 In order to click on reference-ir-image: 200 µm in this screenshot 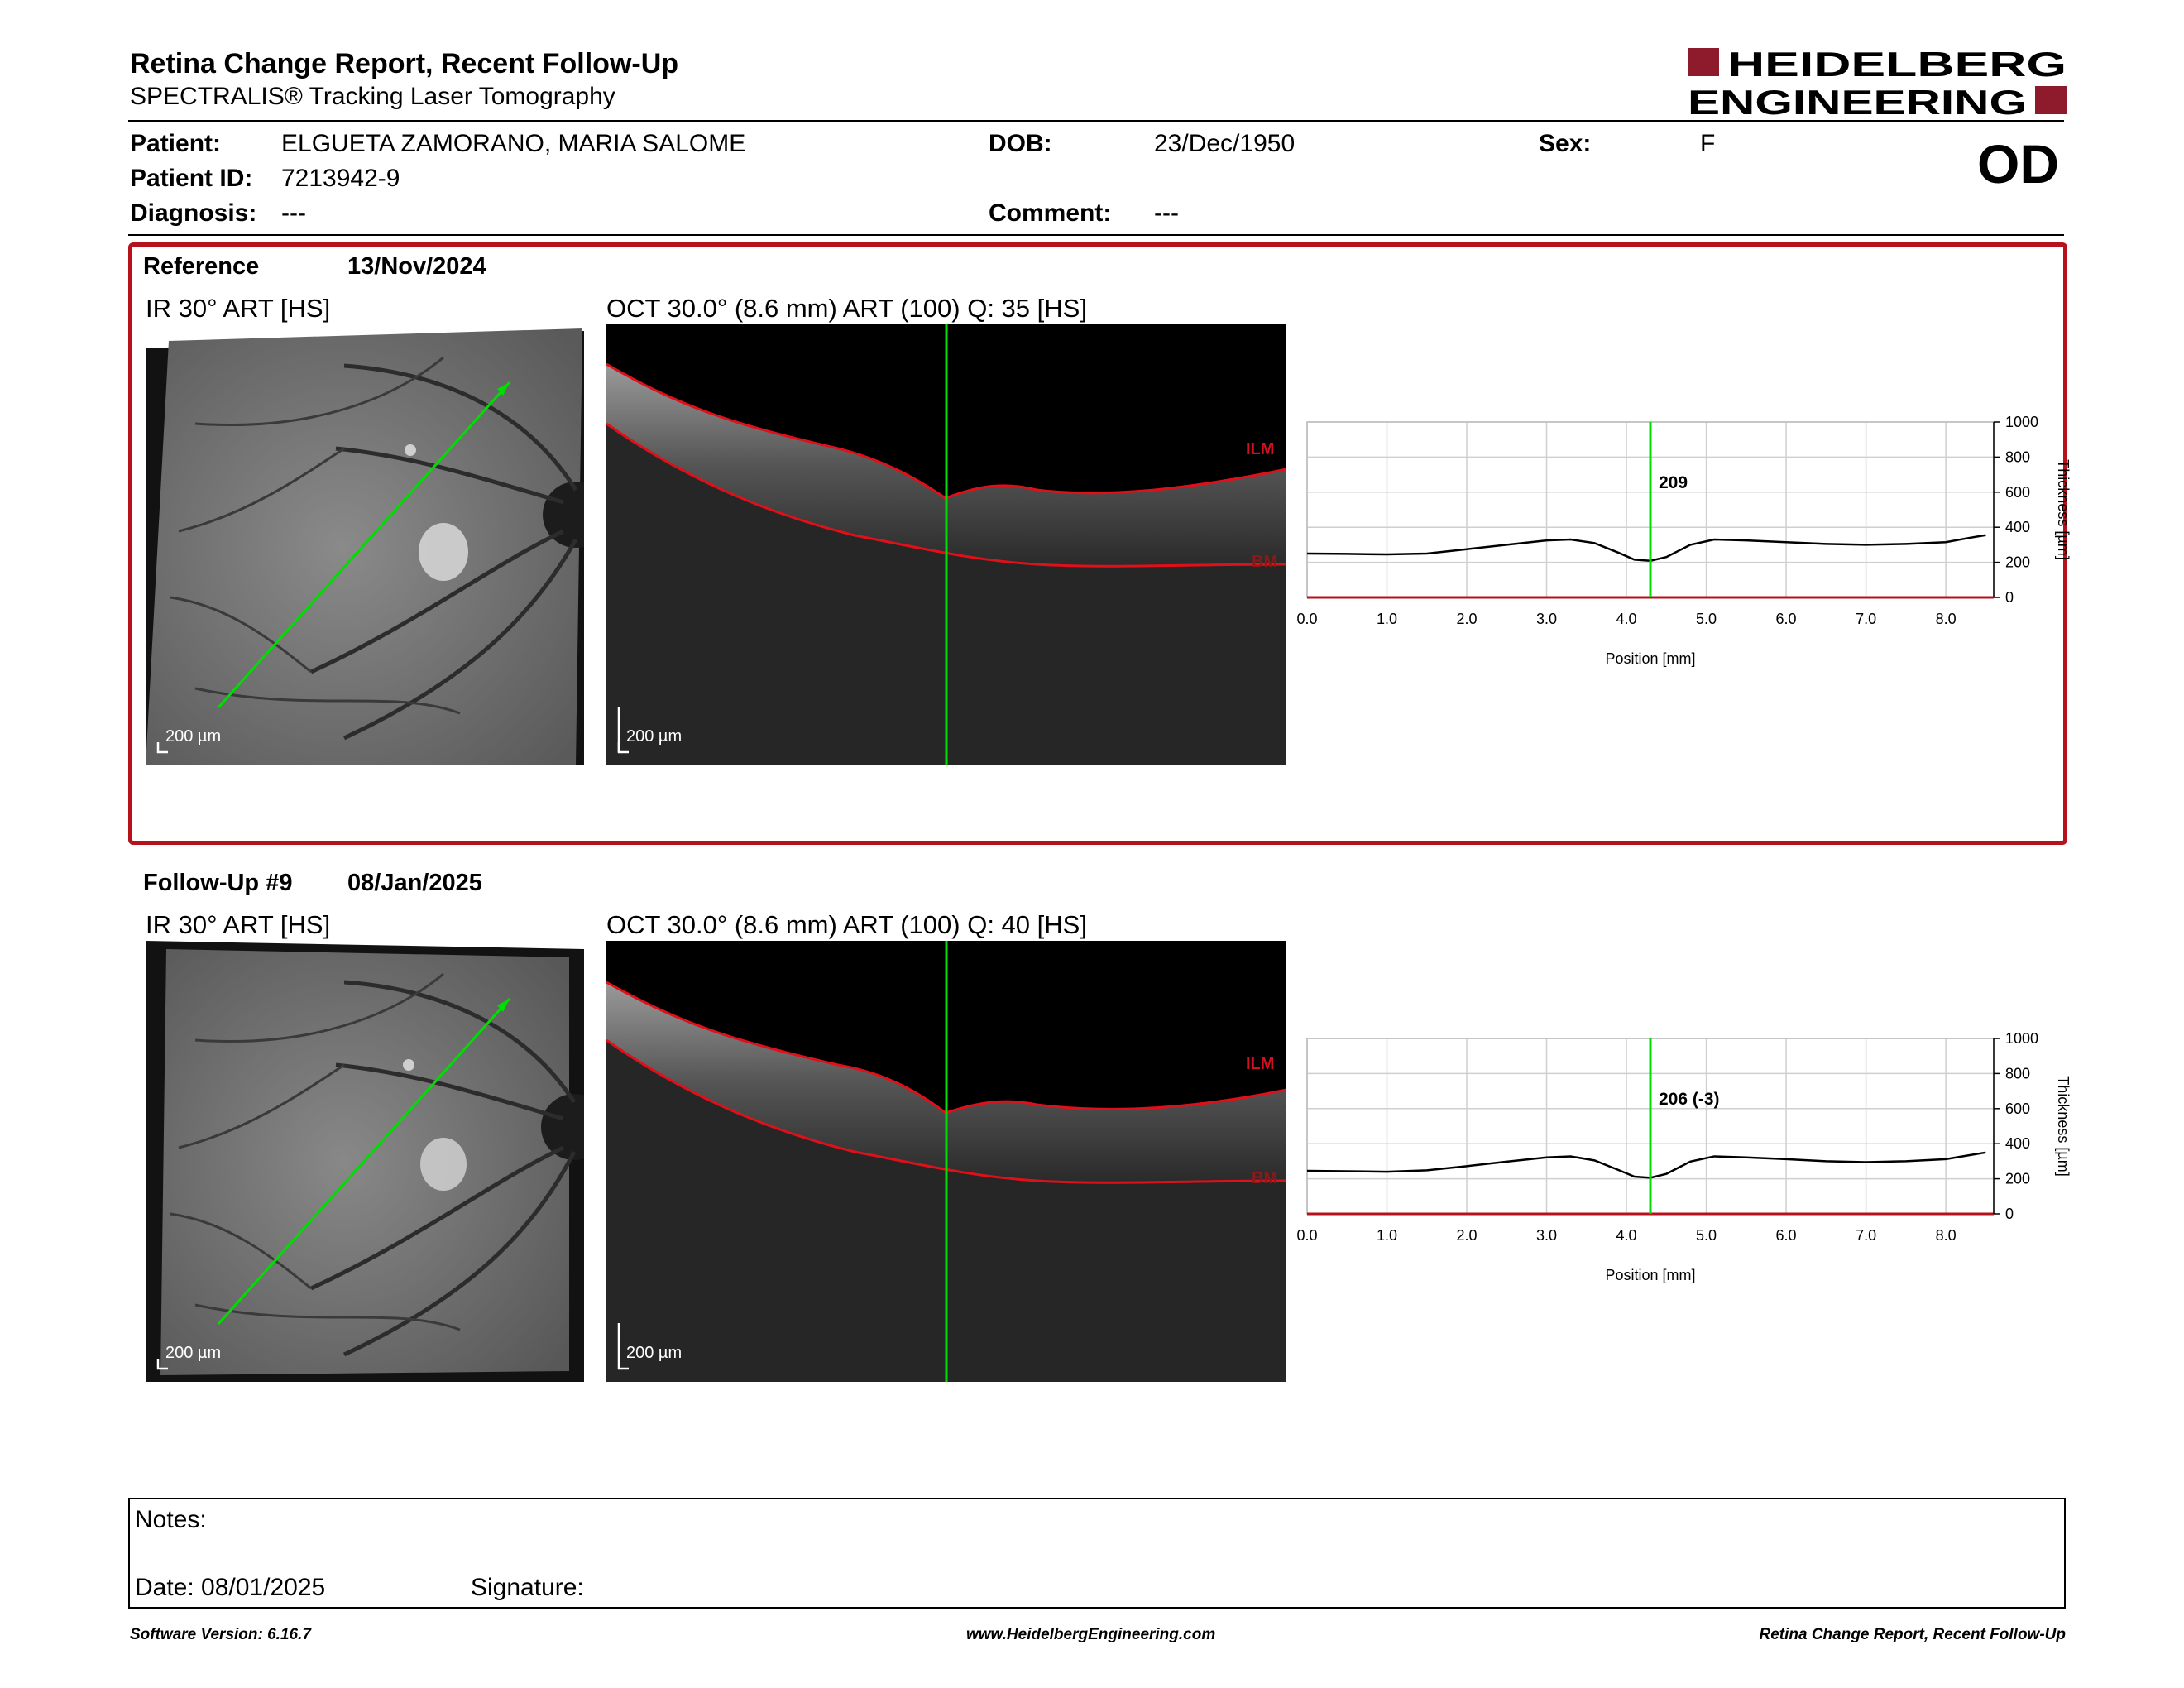, I will do `click(365, 544)`.